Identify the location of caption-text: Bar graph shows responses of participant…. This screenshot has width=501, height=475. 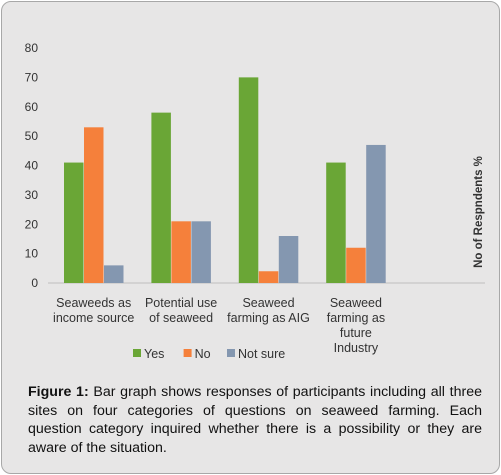
(255, 420).